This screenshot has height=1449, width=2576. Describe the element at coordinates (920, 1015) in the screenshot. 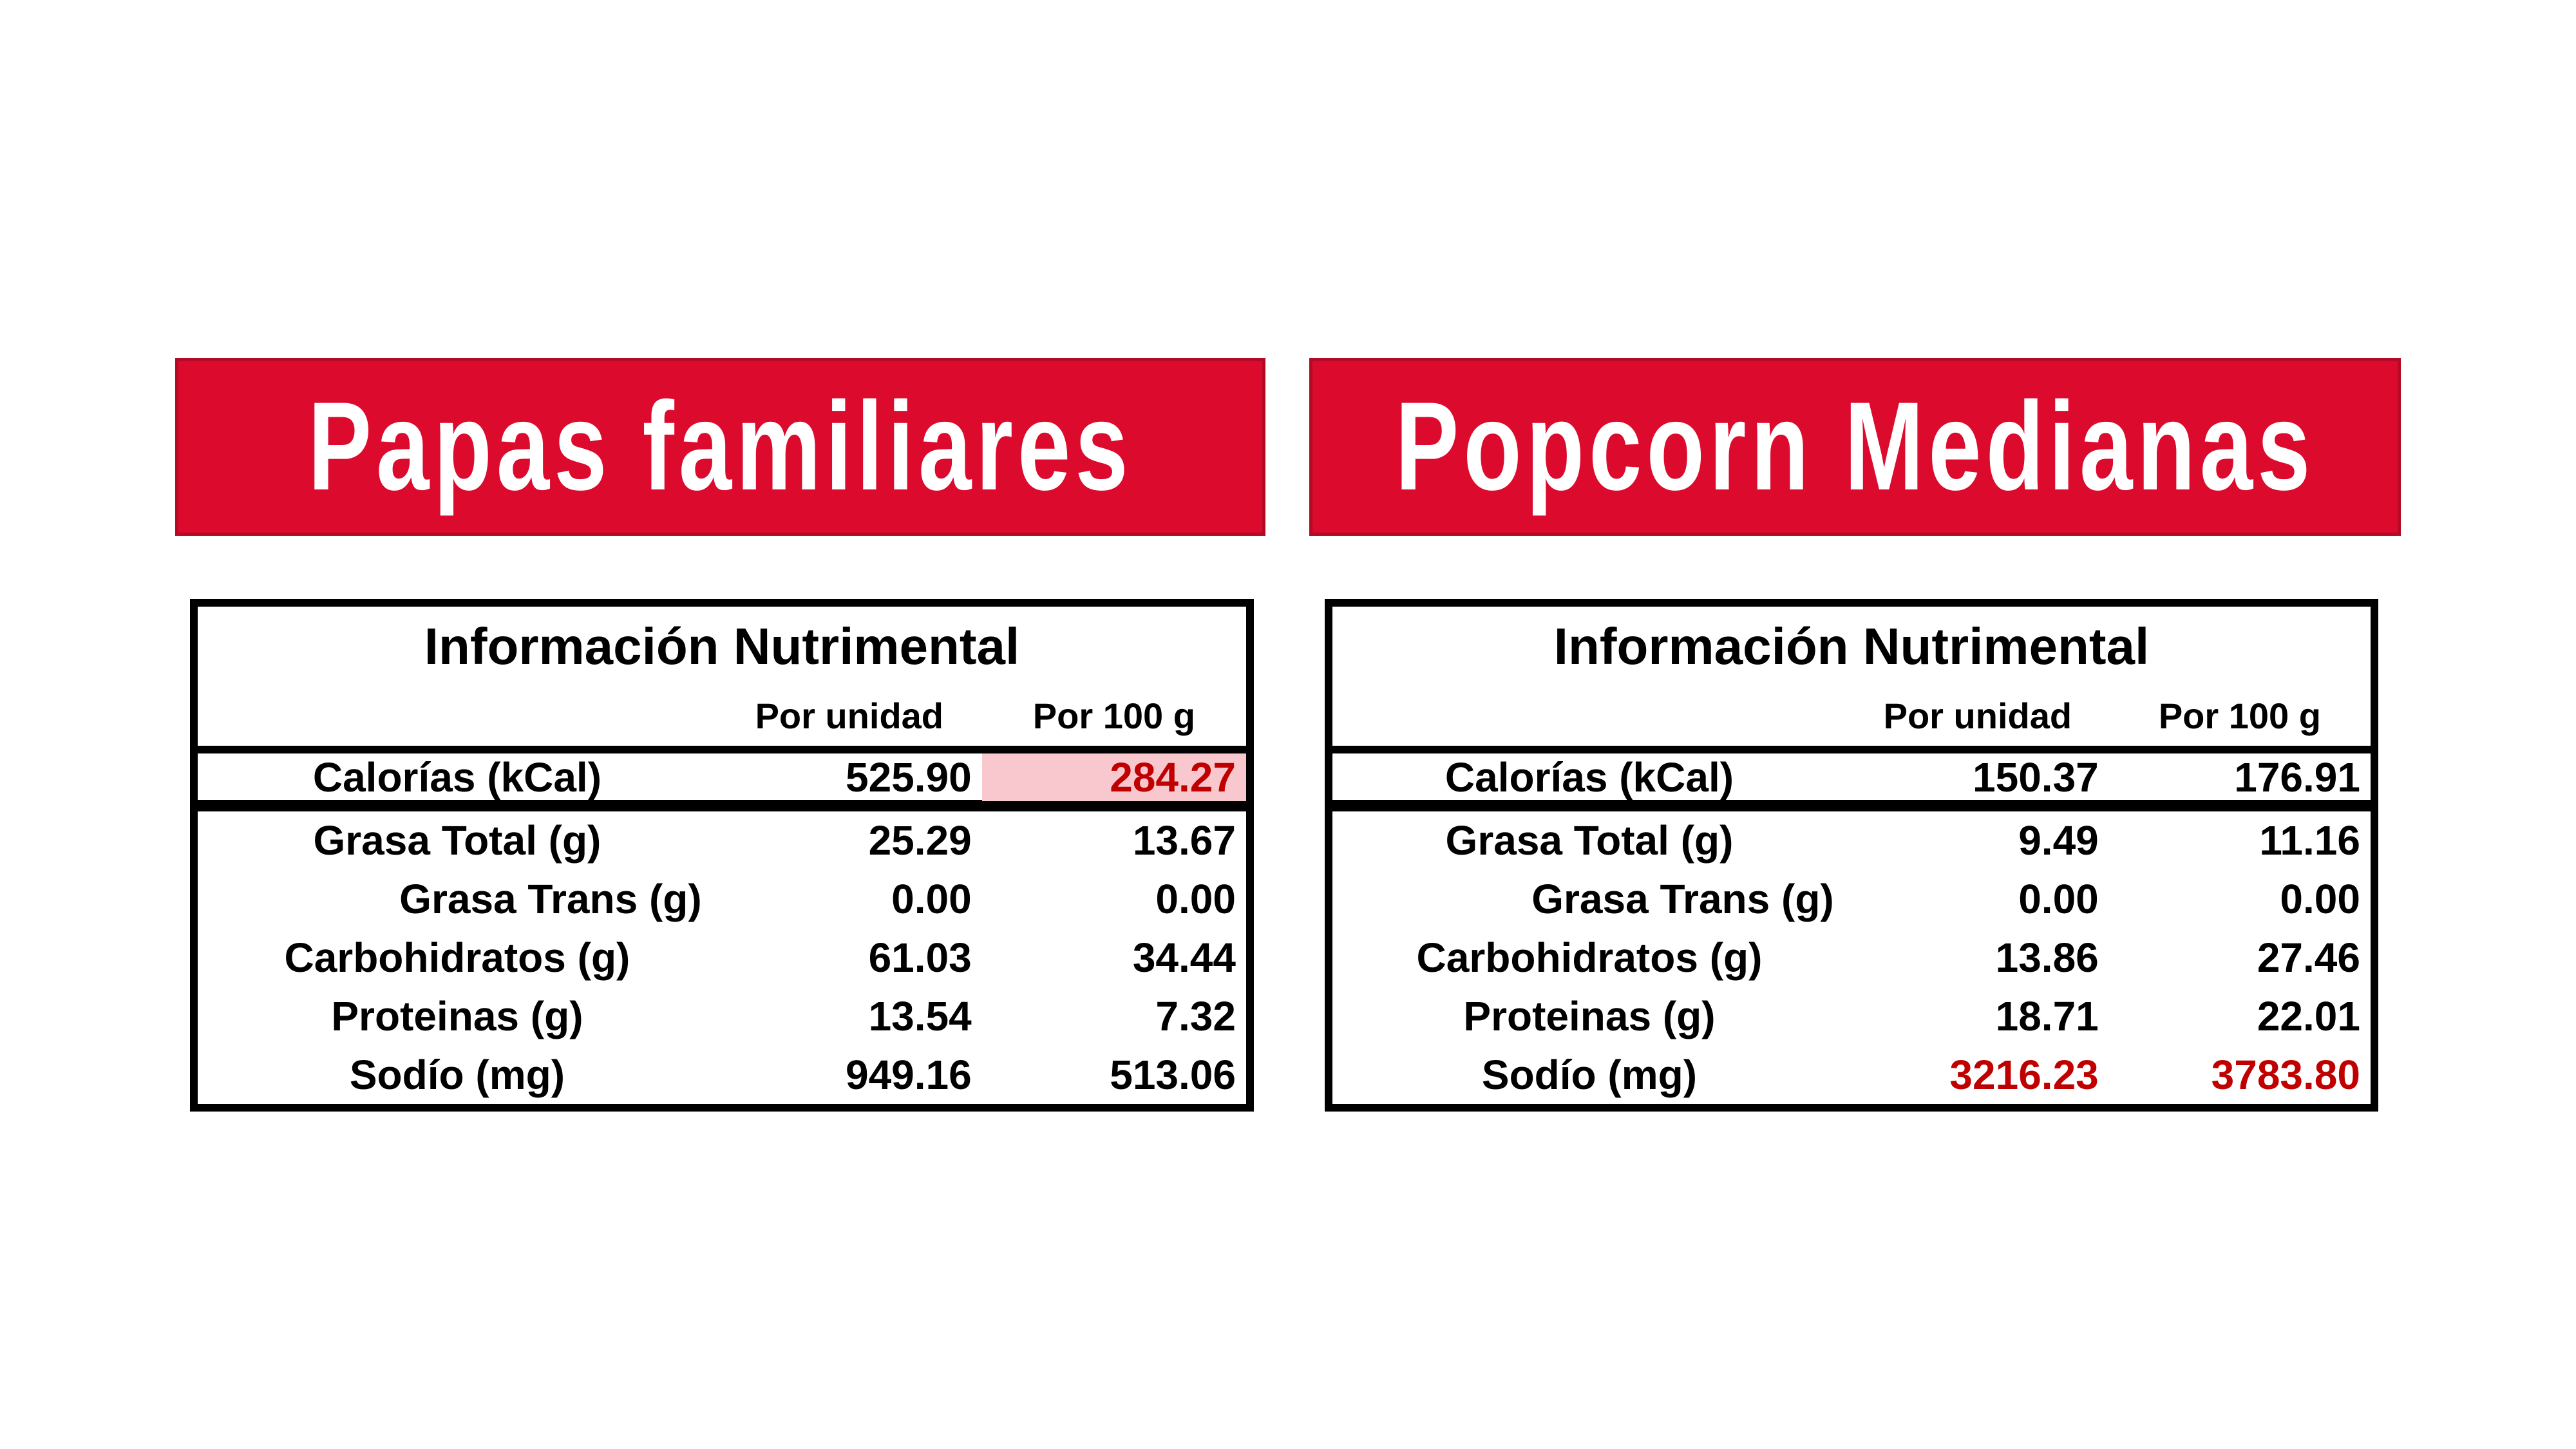

I see `proteinas-per-unit-value: 13.54` at that location.